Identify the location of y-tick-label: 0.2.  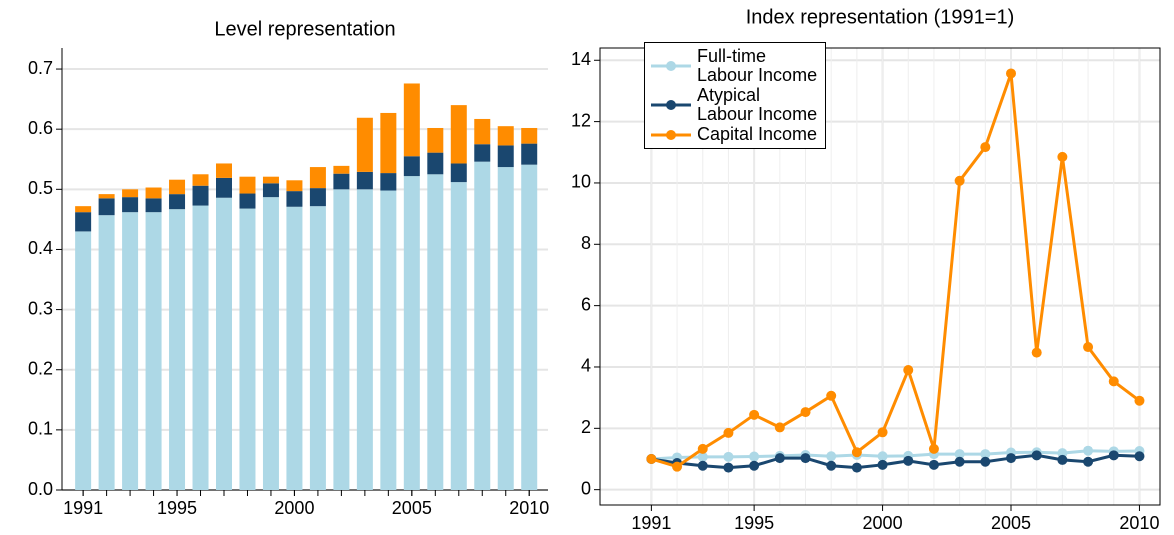
(40, 368).